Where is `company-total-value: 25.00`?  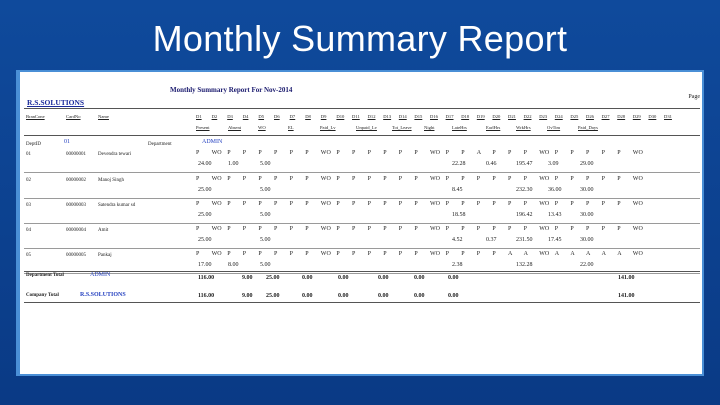
company-total-value: 25.00 is located at coordinates (273, 296).